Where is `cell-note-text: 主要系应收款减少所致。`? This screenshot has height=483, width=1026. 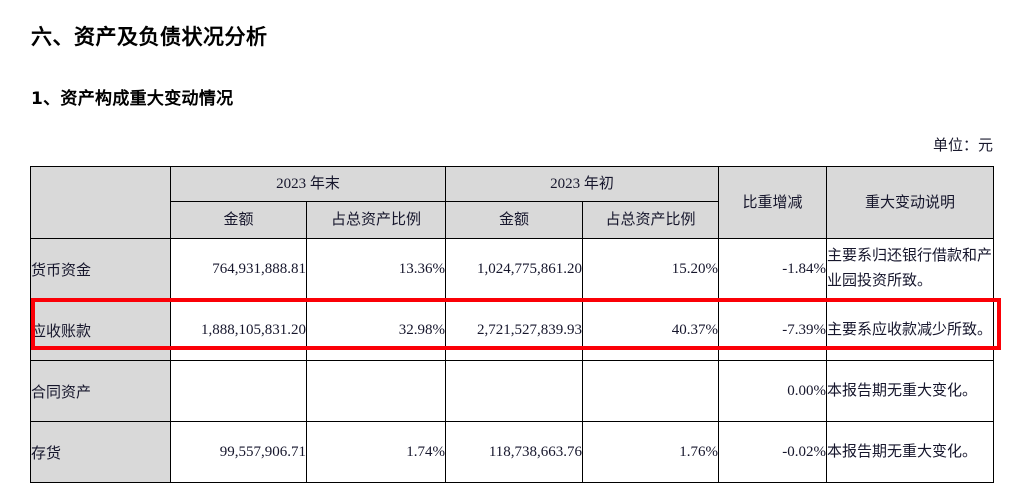 cell-note-text: 主要系应收款减少所致。 is located at coordinates (910, 329).